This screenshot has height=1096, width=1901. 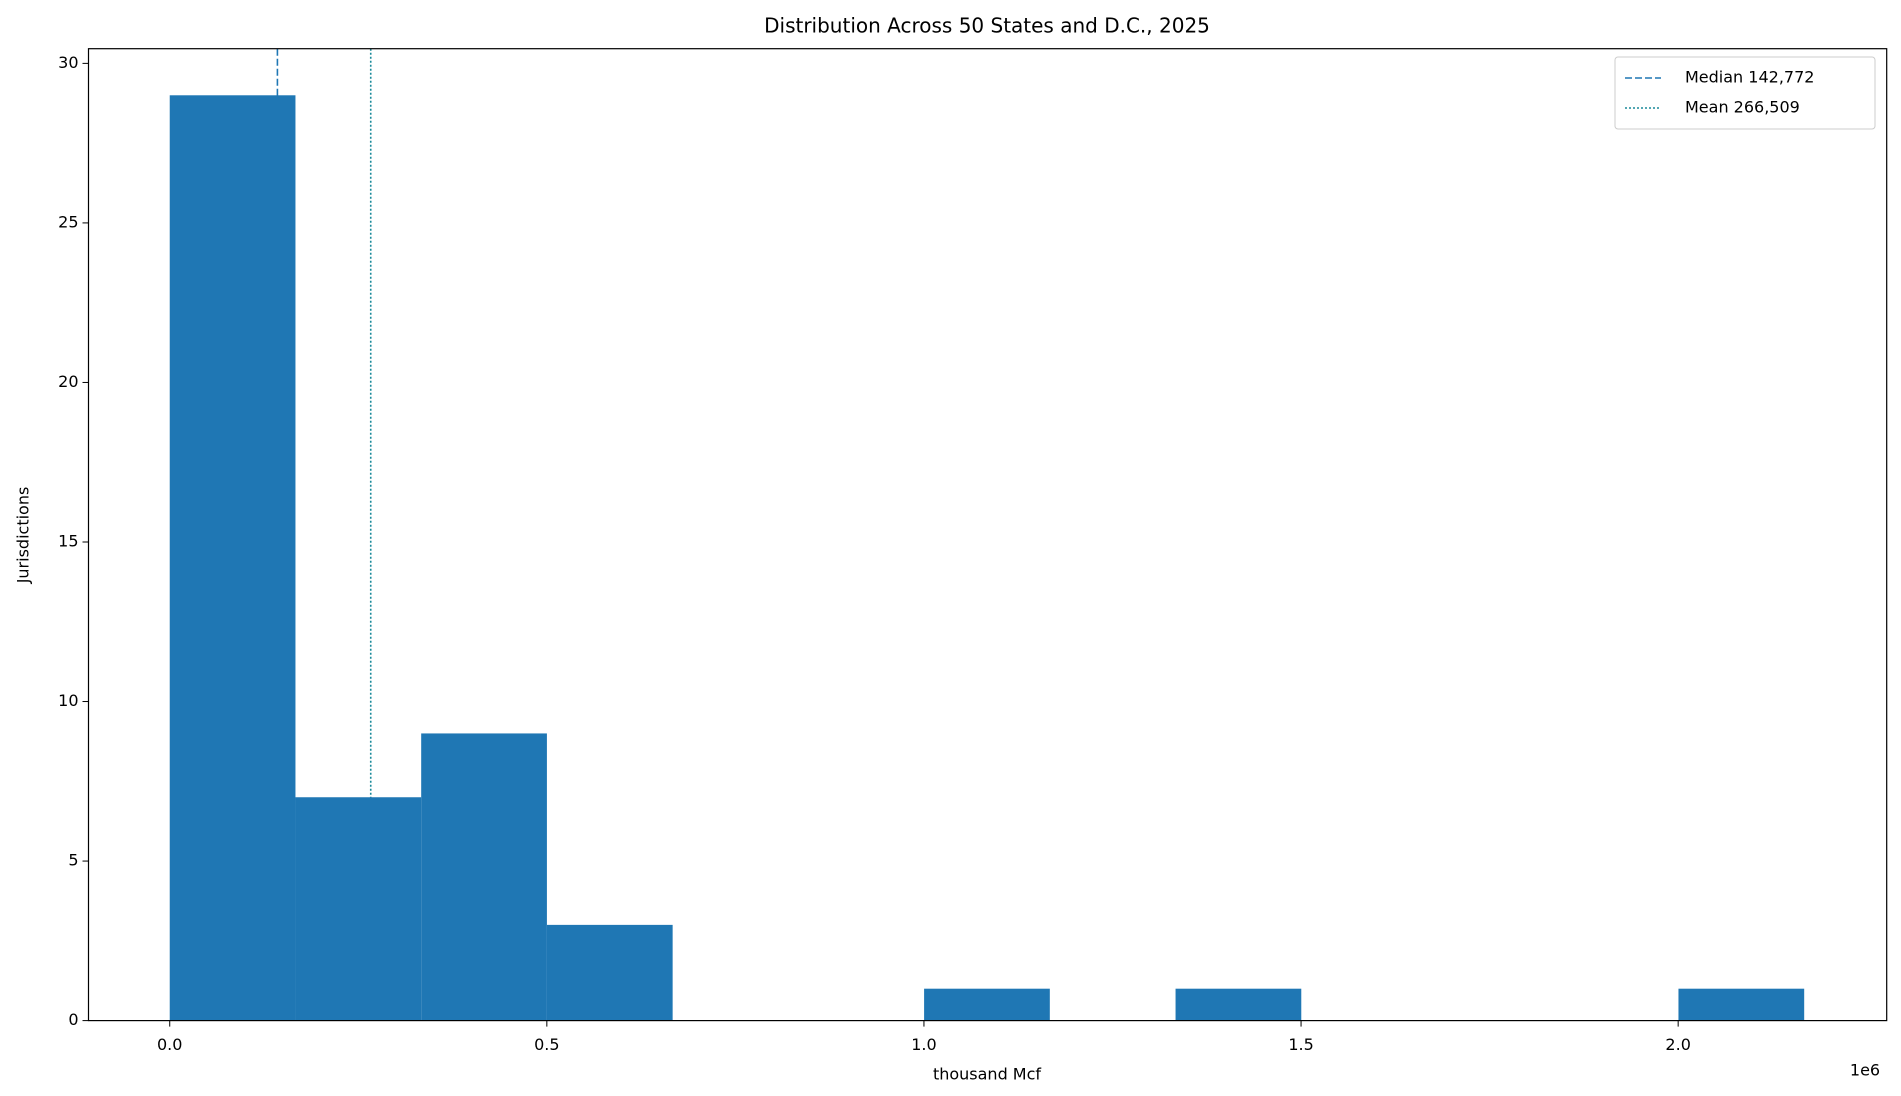 I want to click on y-tick-label: 20, so click(x=68, y=381).